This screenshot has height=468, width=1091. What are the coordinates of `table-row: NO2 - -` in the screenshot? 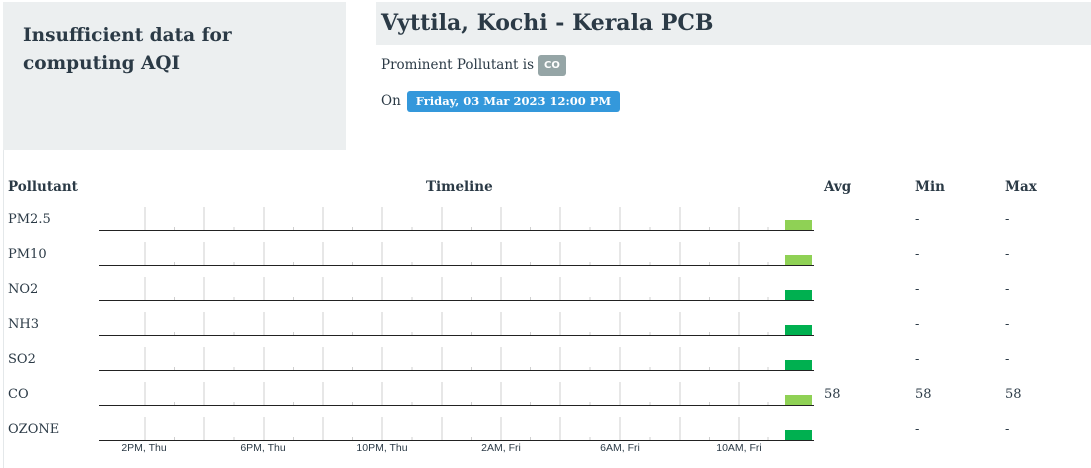 It's located at (545, 296).